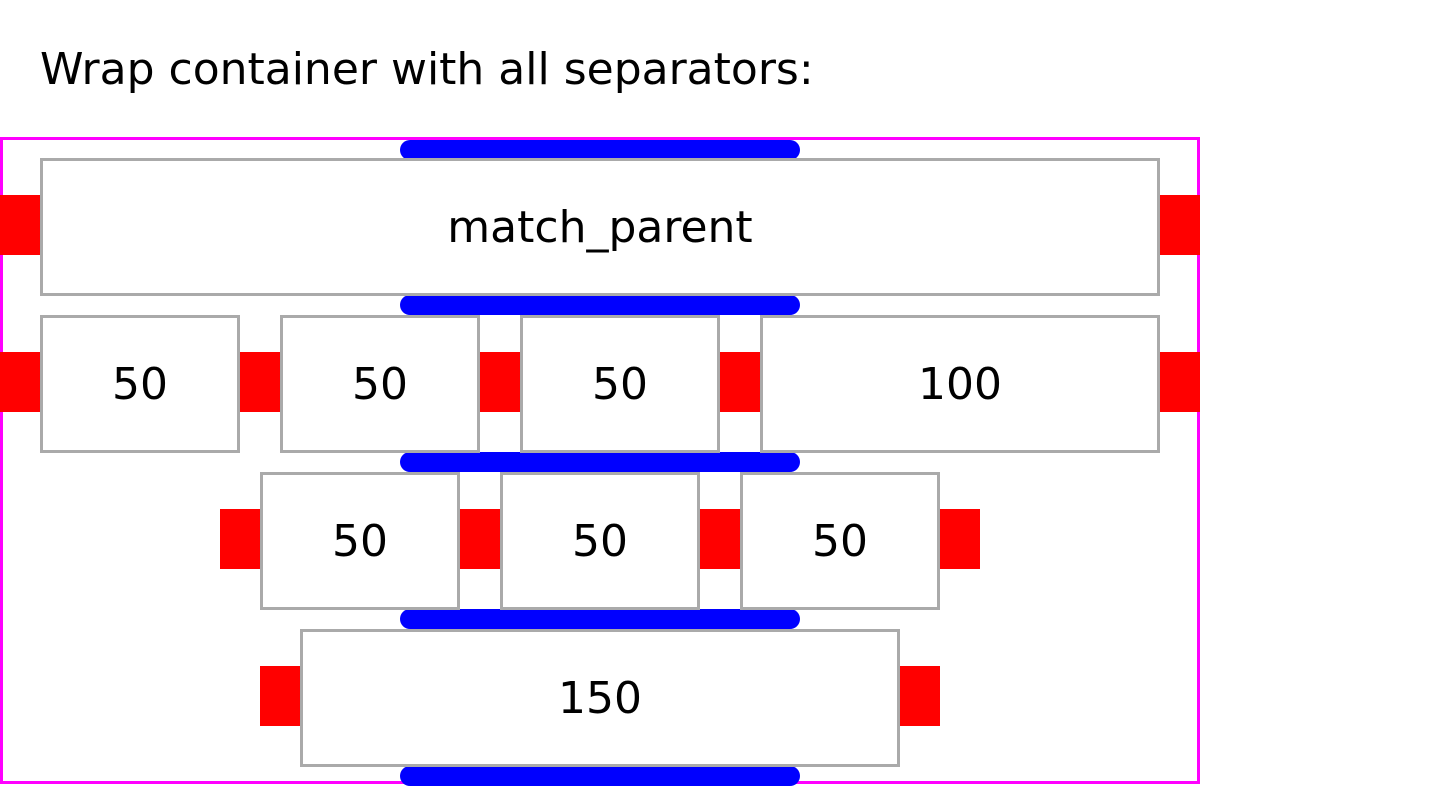 The height and width of the screenshot is (786, 1440). What do you see at coordinates (360, 541) in the screenshot?
I see `row-3-item-1: 50` at bounding box center [360, 541].